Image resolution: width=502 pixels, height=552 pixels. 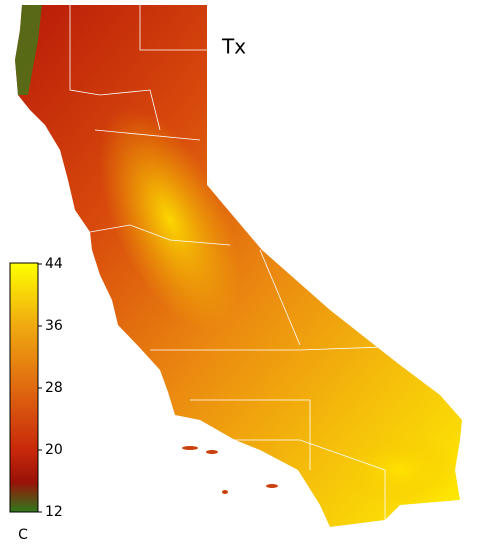 I want to click on colorbar-ticks: 12 20 28 36 44, so click(x=50, y=388).